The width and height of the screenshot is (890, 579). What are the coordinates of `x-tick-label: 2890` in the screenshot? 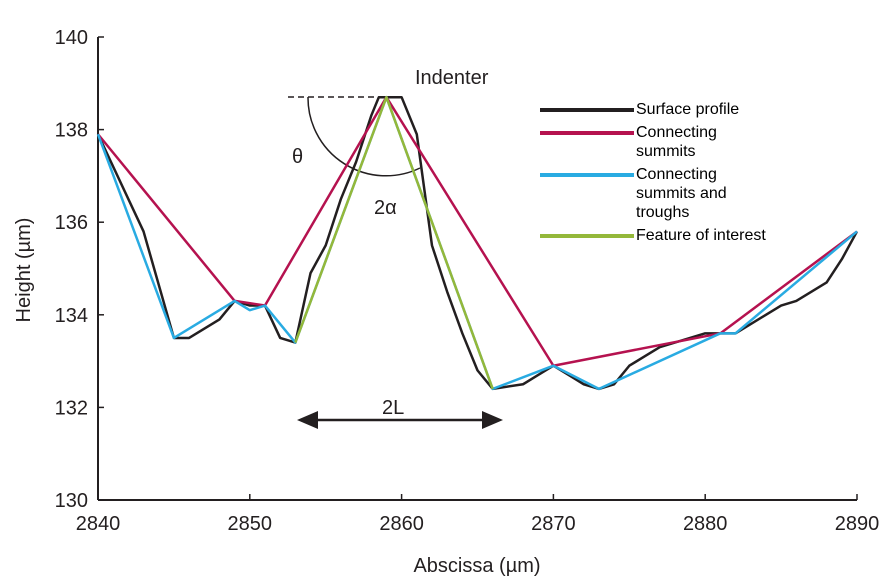 It's located at (857, 524).